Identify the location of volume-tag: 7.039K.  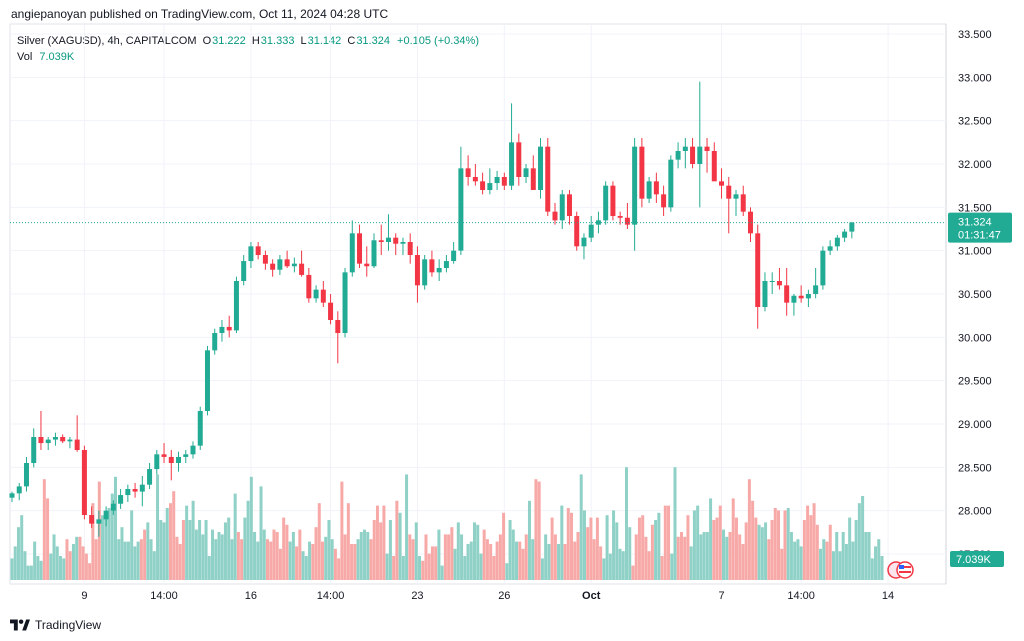
(977, 559).